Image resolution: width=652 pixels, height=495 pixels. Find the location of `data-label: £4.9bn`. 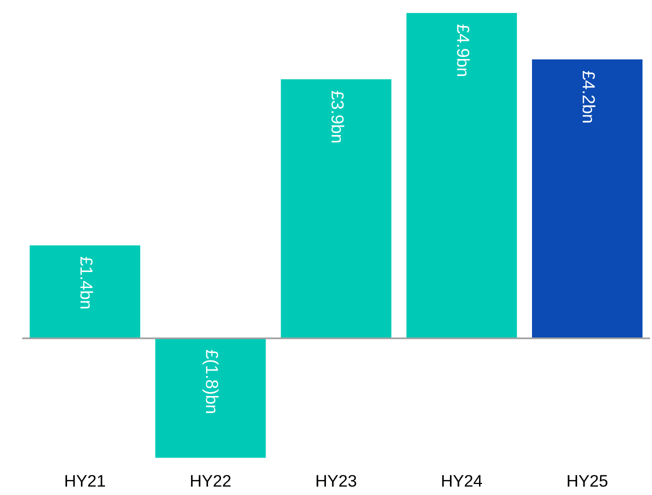

data-label: £4.9bn is located at coordinates (463, 50).